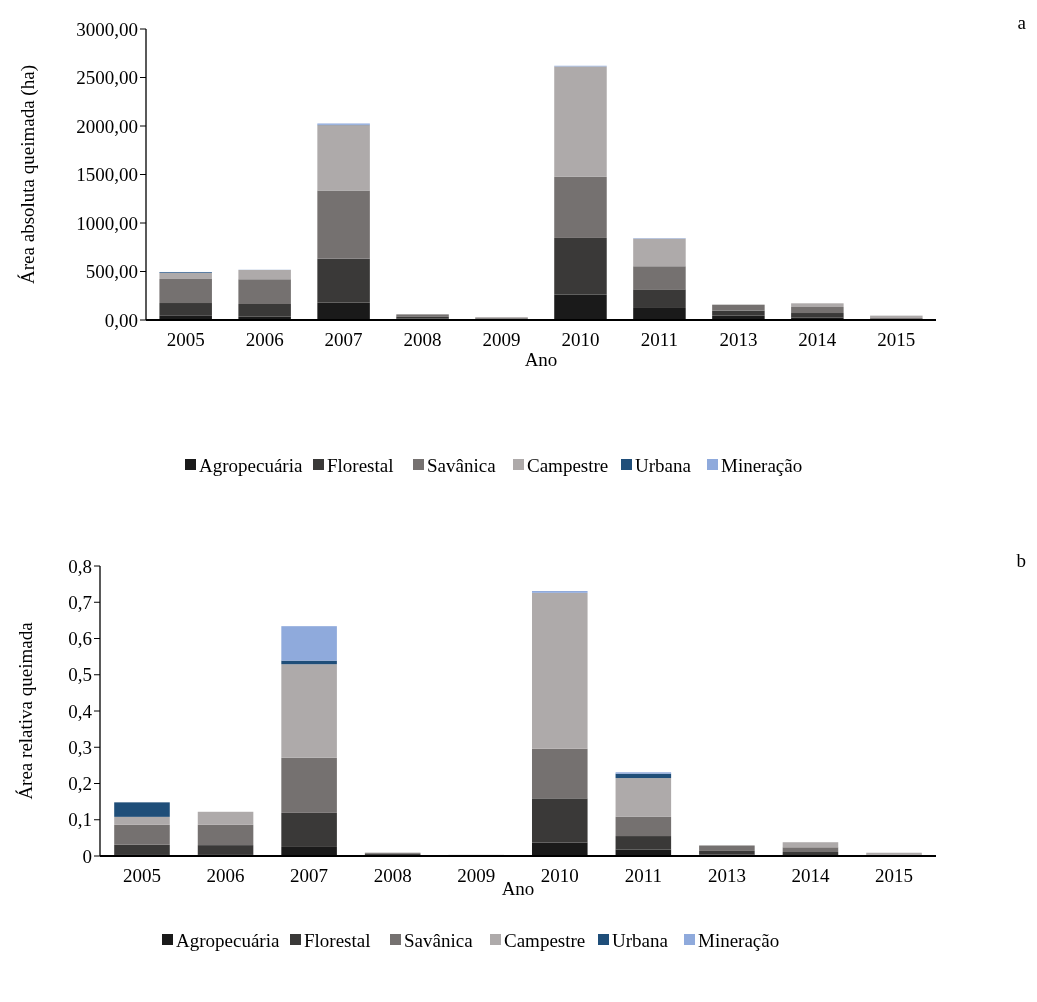 The image size is (1037, 1002). Describe the element at coordinates (107, 126) in the screenshot. I see `y-tick-label: 2000,00` at that location.